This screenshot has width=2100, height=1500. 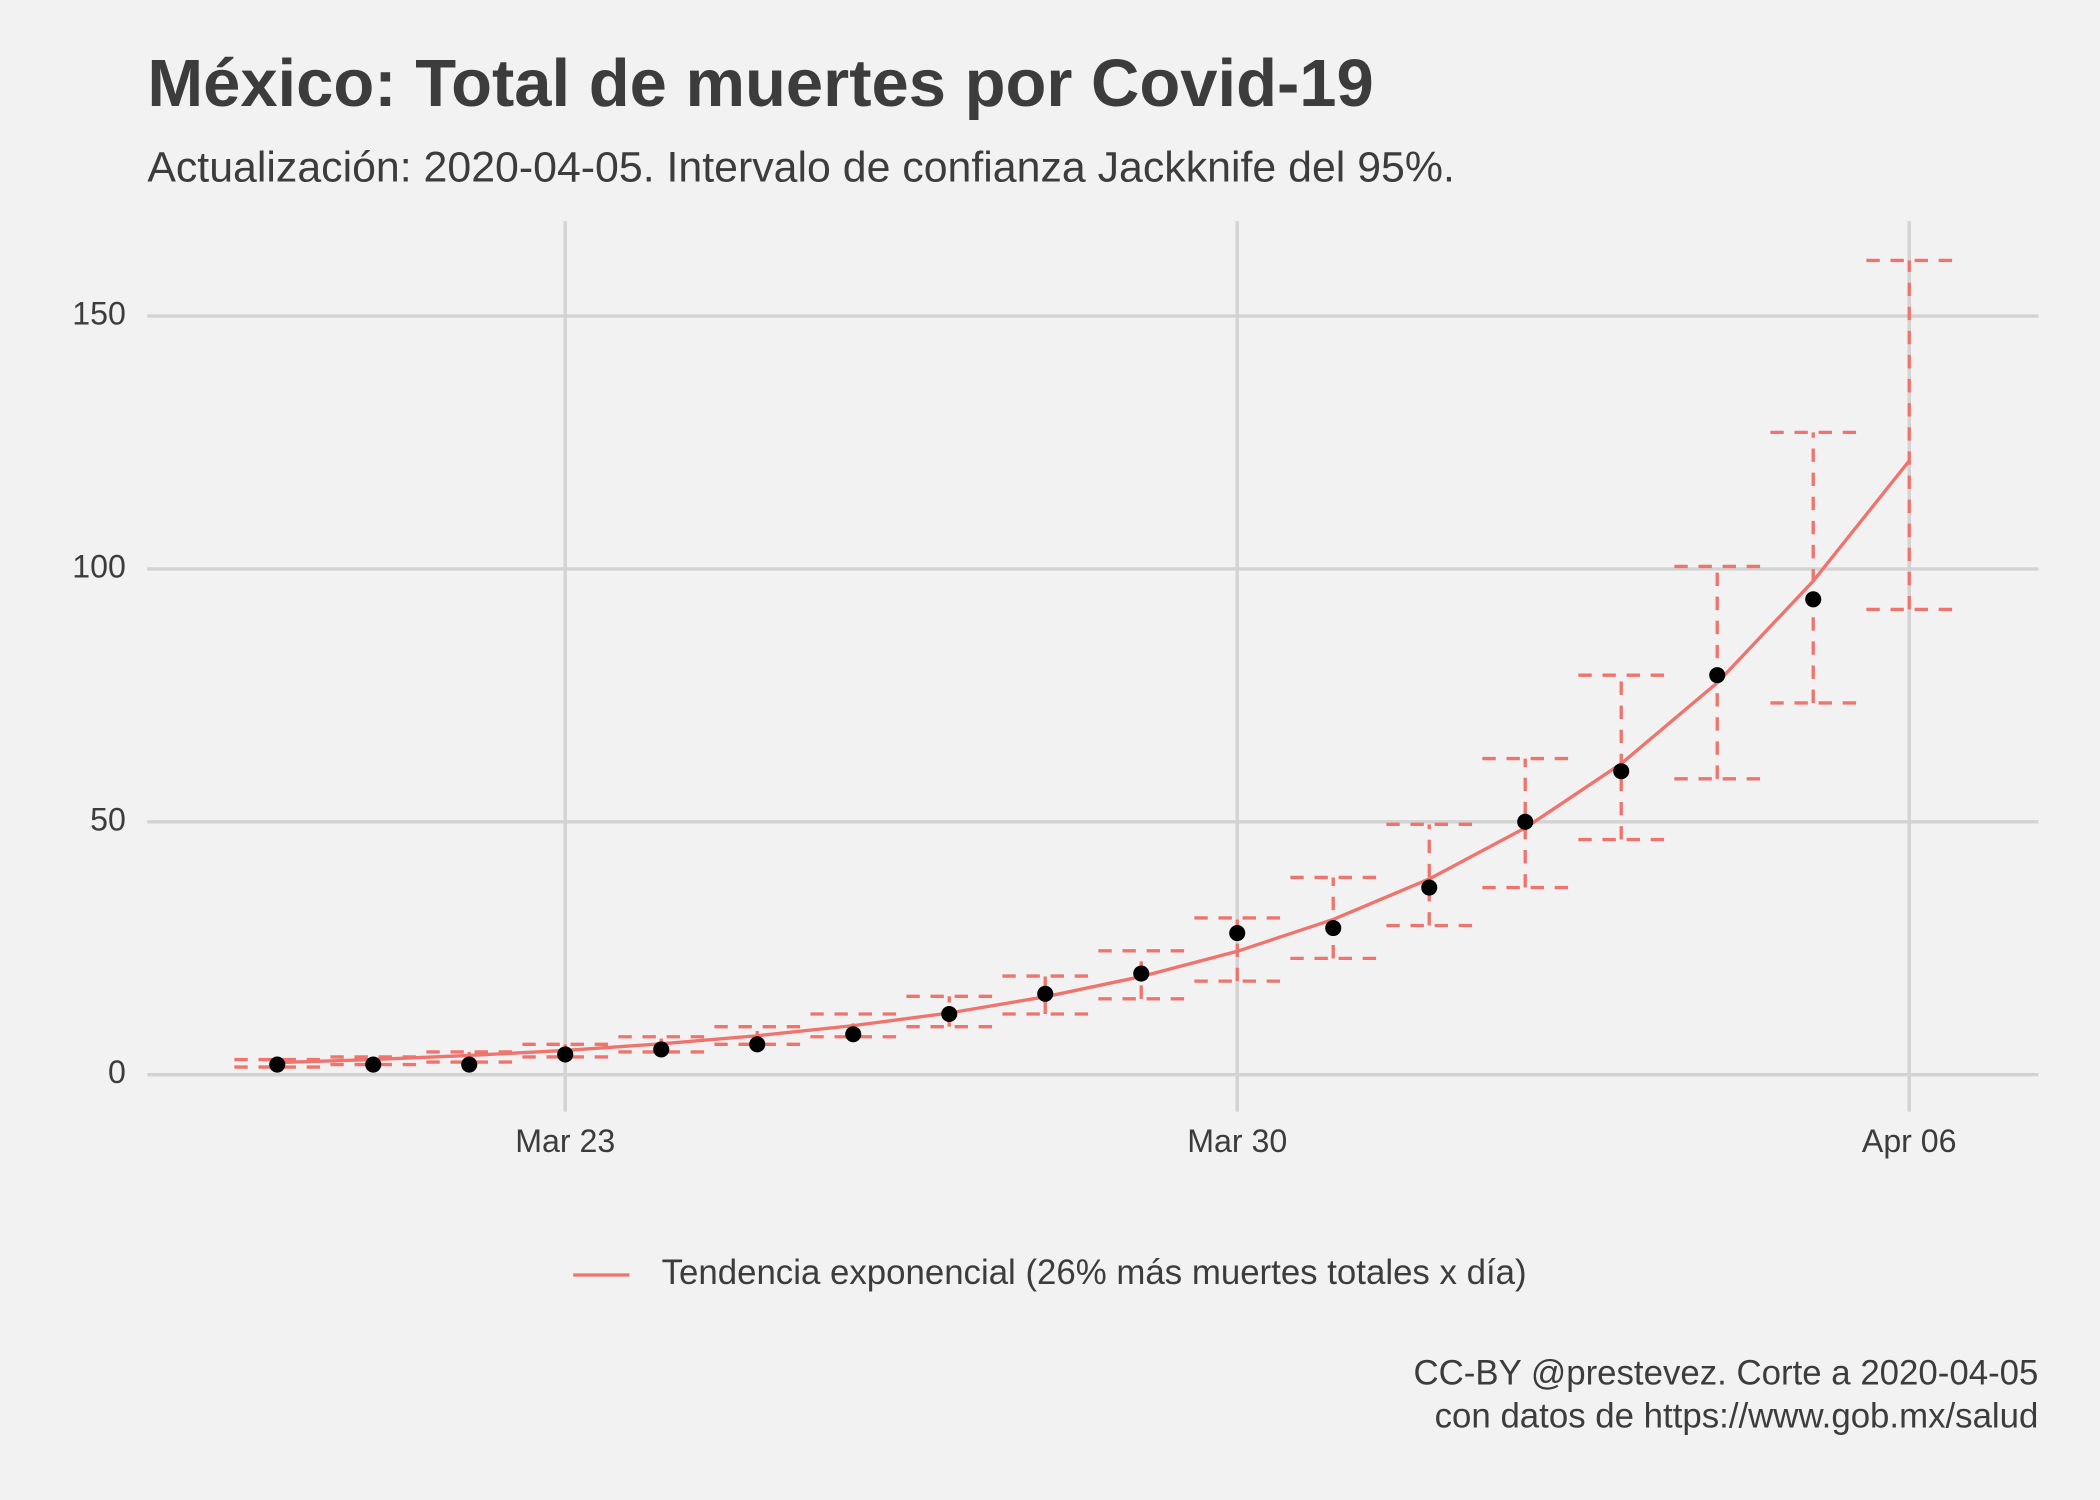 What do you see at coordinates (1726, 1373) in the screenshot?
I see `caption: CC-BY @prestevez. Corte a 2020-04-05` at bounding box center [1726, 1373].